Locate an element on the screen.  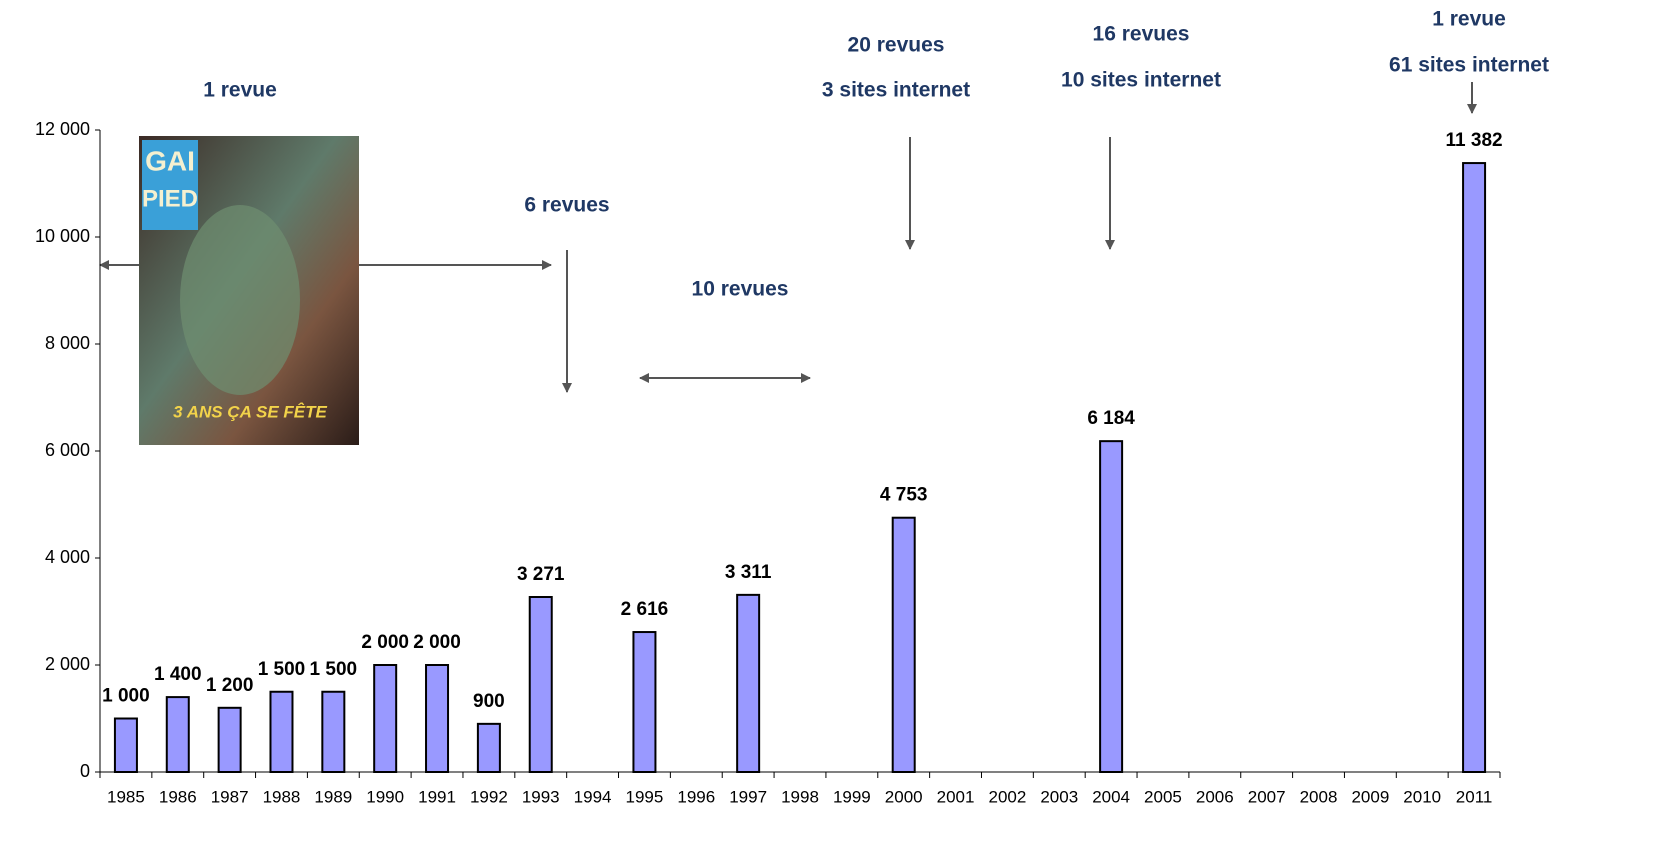
value-label: 6 184 is located at coordinates (1111, 418).